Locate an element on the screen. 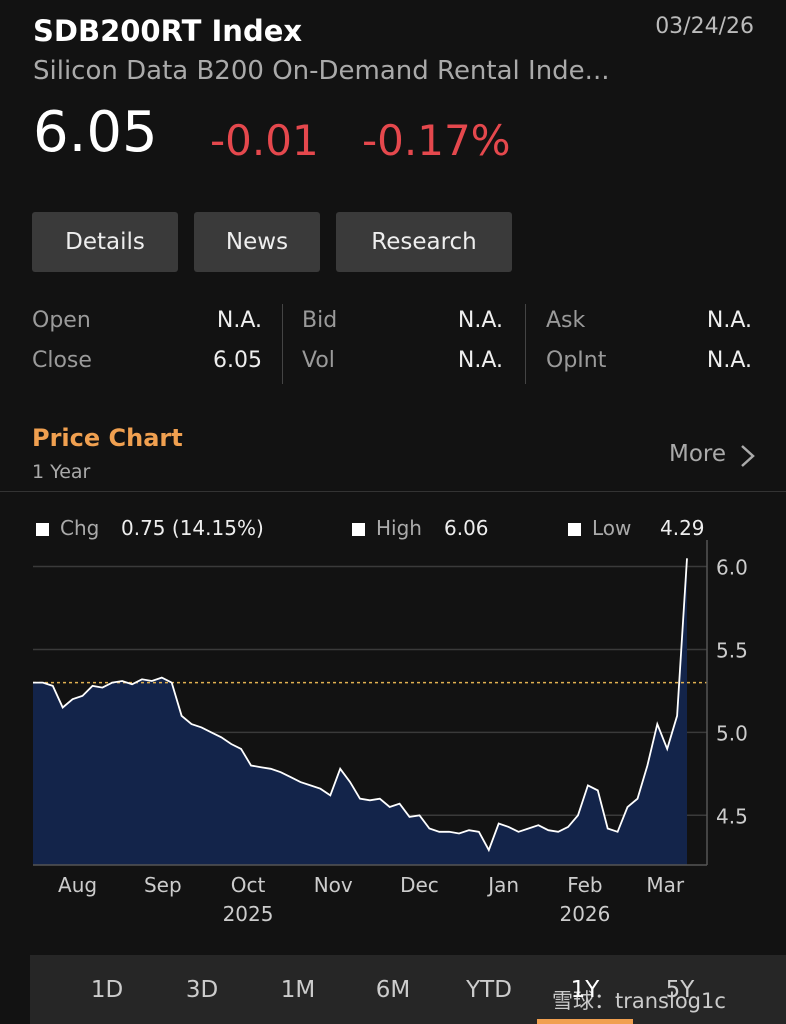  quote-label: Close is located at coordinates (62, 360).